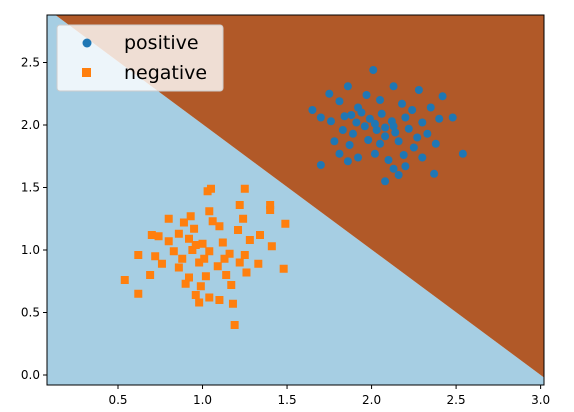 The image size is (574, 412). I want to click on y-tick-label: 2.5, so click(30, 63).